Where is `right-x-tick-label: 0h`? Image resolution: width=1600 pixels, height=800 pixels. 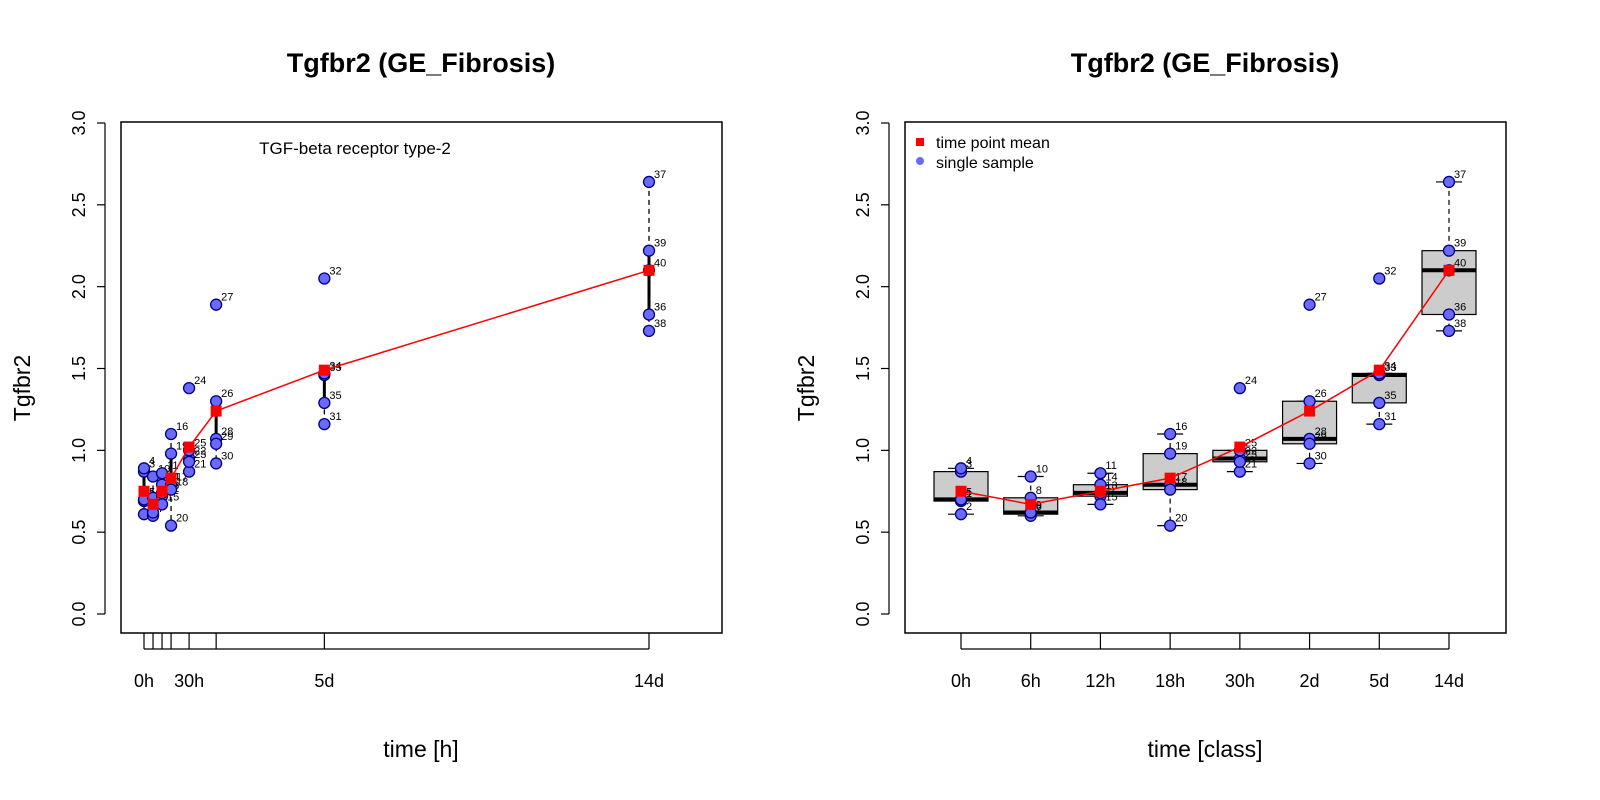
right-x-tick-label: 0h is located at coordinates (961, 681).